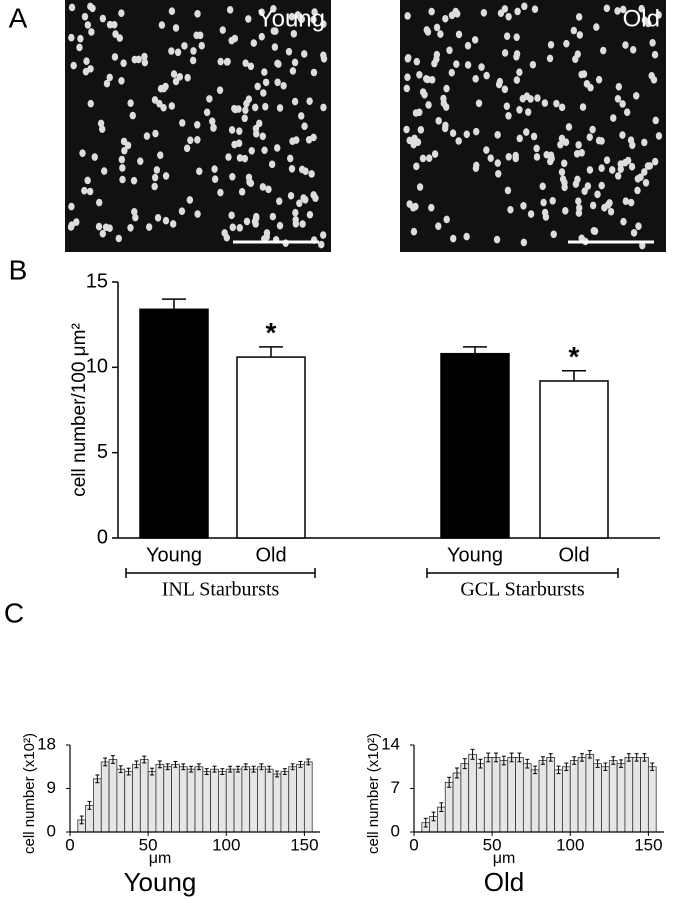 This screenshot has width=687, height=899. Describe the element at coordinates (648, 844) in the screenshot. I see `x-tick-label: 150` at that location.